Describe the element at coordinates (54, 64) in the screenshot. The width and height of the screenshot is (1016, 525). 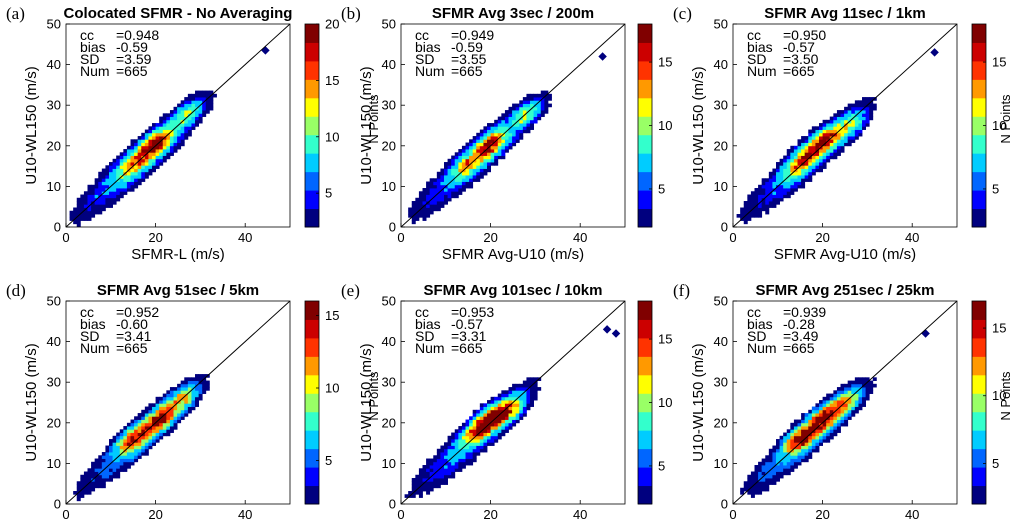
I see `y-tick-label: 40` at that location.